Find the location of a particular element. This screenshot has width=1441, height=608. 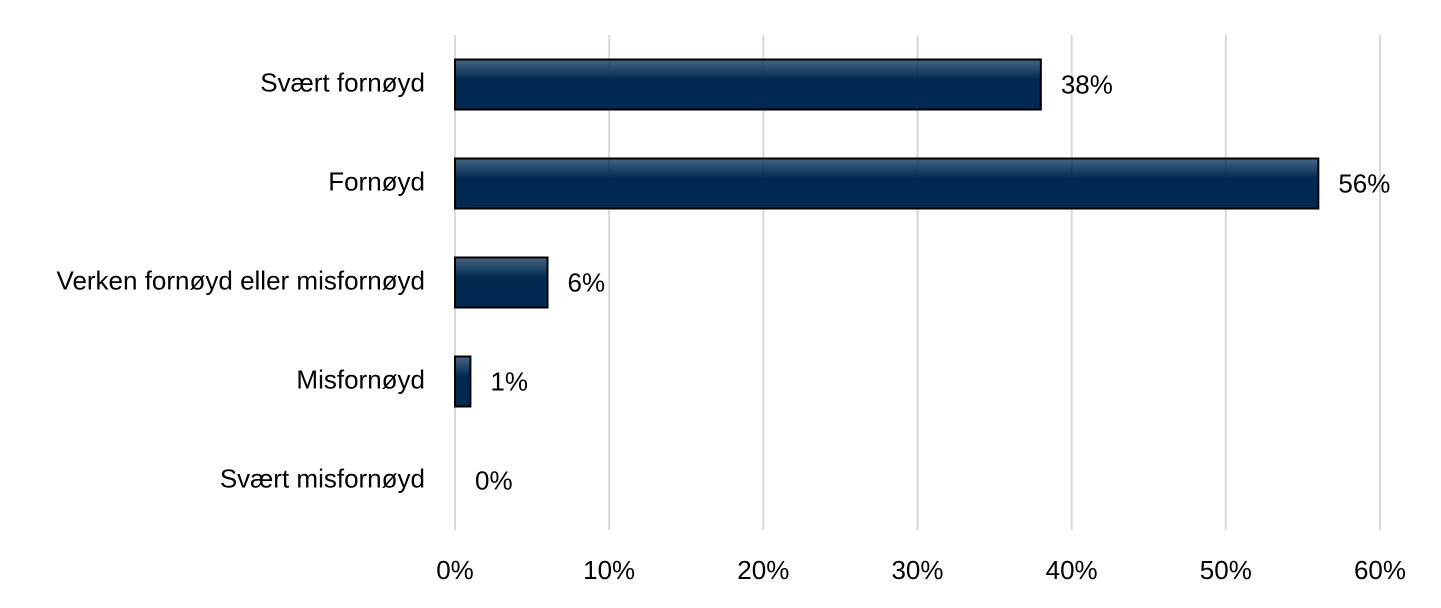

x-tick-label: 50% is located at coordinates (1226, 570).